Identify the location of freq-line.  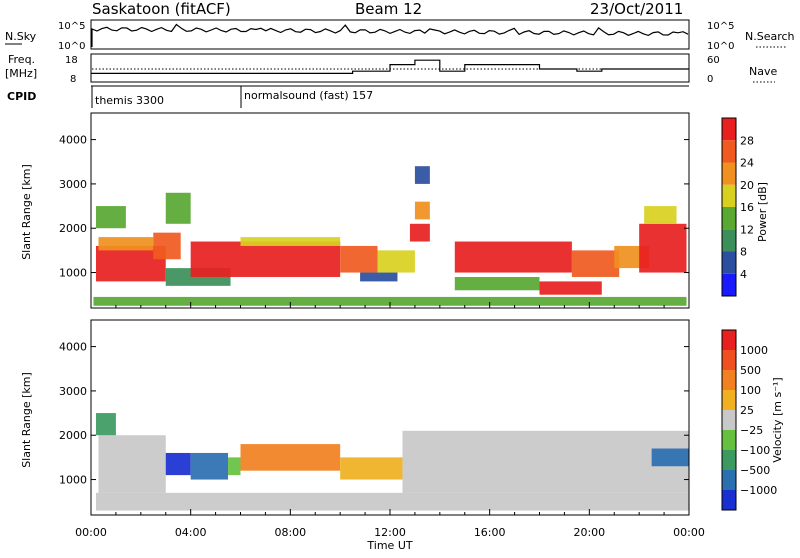
(390, 66).